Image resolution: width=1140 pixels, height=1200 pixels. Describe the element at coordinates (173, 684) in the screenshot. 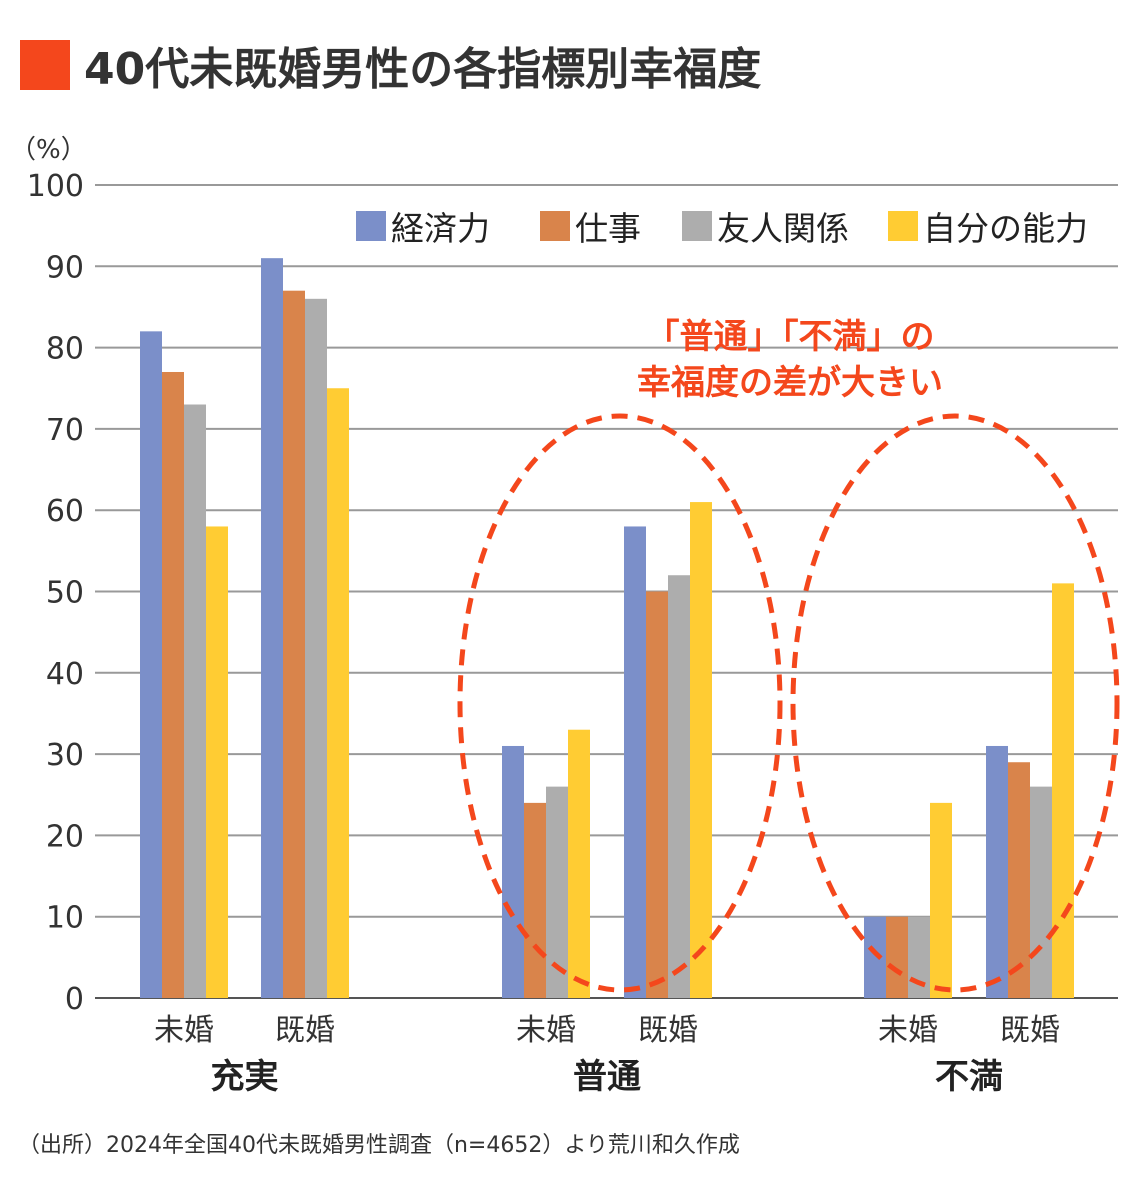

I see `bar-仕事-0` at that location.